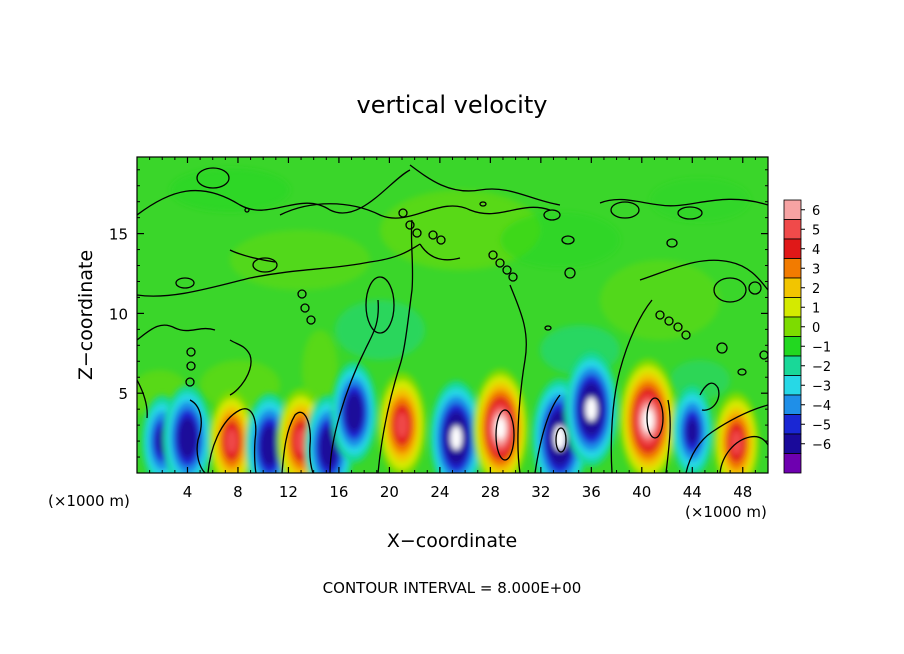 The height and width of the screenshot is (654, 904). I want to click on cells-layer, so click(450, 412).